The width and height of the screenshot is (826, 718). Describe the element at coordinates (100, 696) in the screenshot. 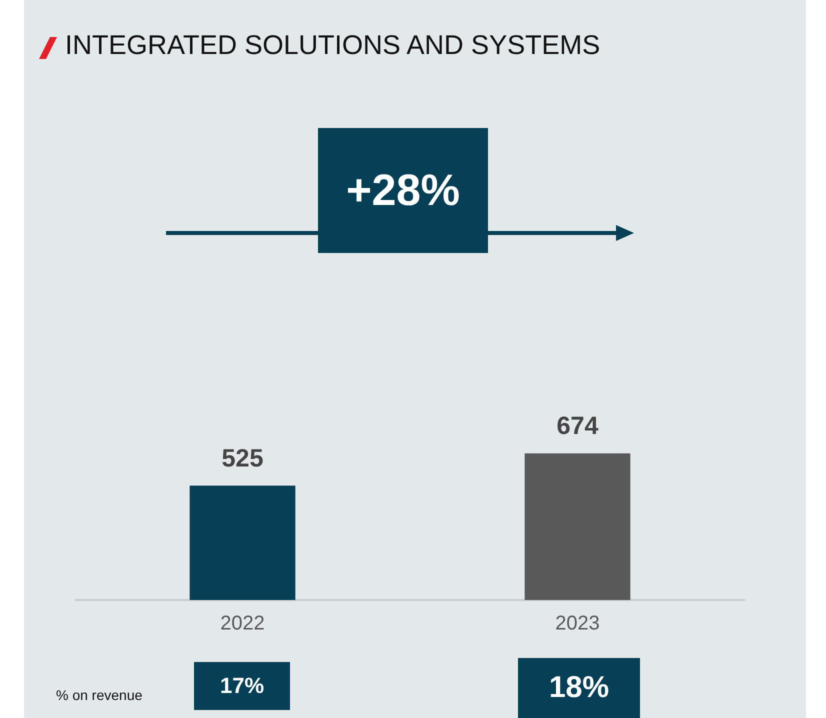

I see `text: % on revenue` at that location.